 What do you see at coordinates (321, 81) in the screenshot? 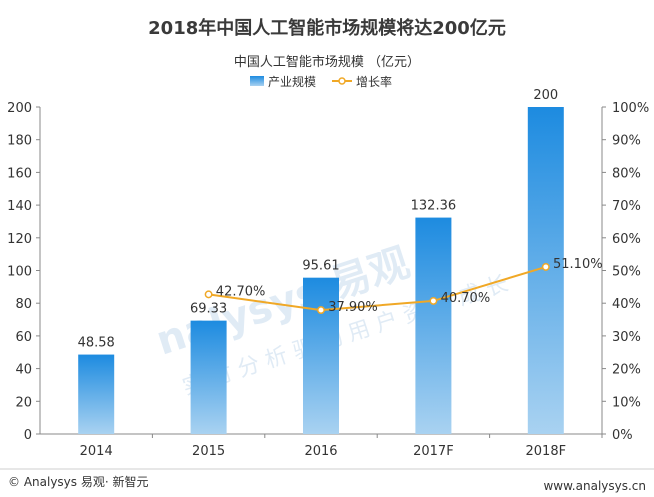
I see `legend: 产业规模 增长率` at bounding box center [321, 81].